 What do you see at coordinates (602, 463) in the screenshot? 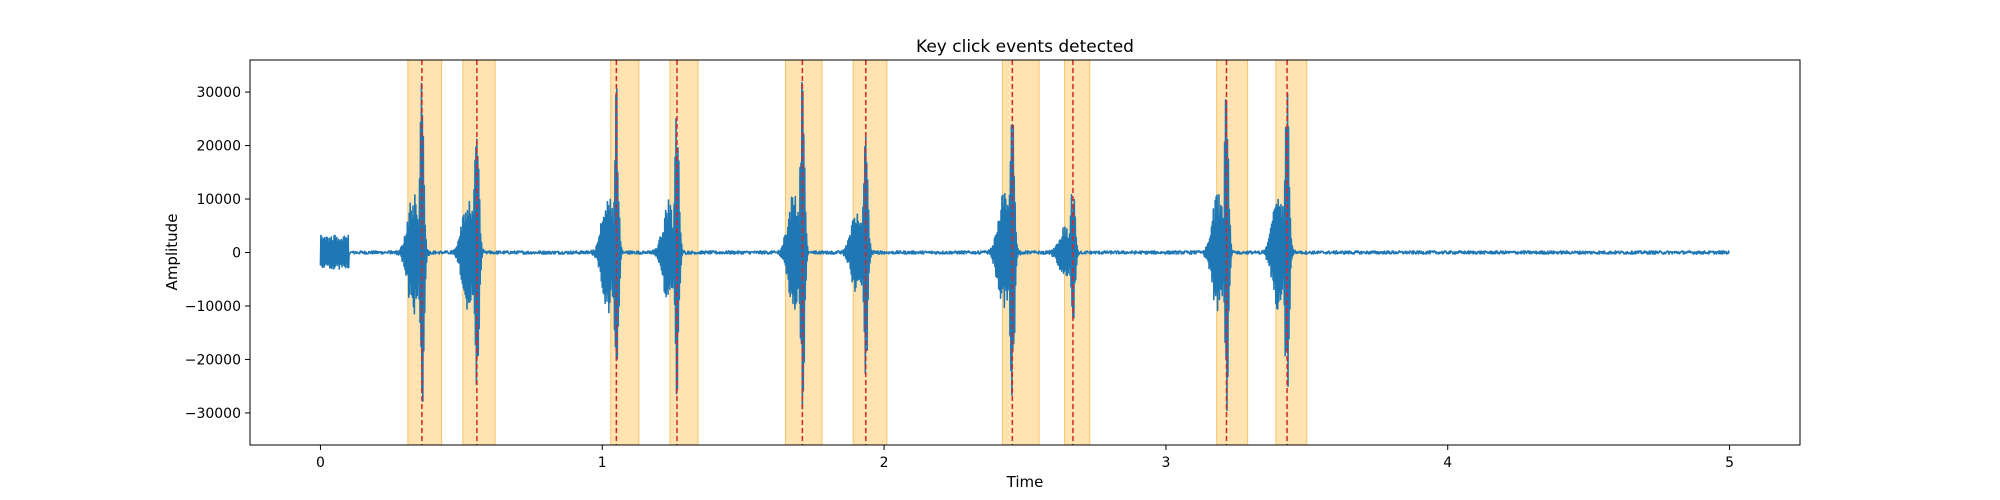
I see `x-tick-label: 1` at bounding box center [602, 463].